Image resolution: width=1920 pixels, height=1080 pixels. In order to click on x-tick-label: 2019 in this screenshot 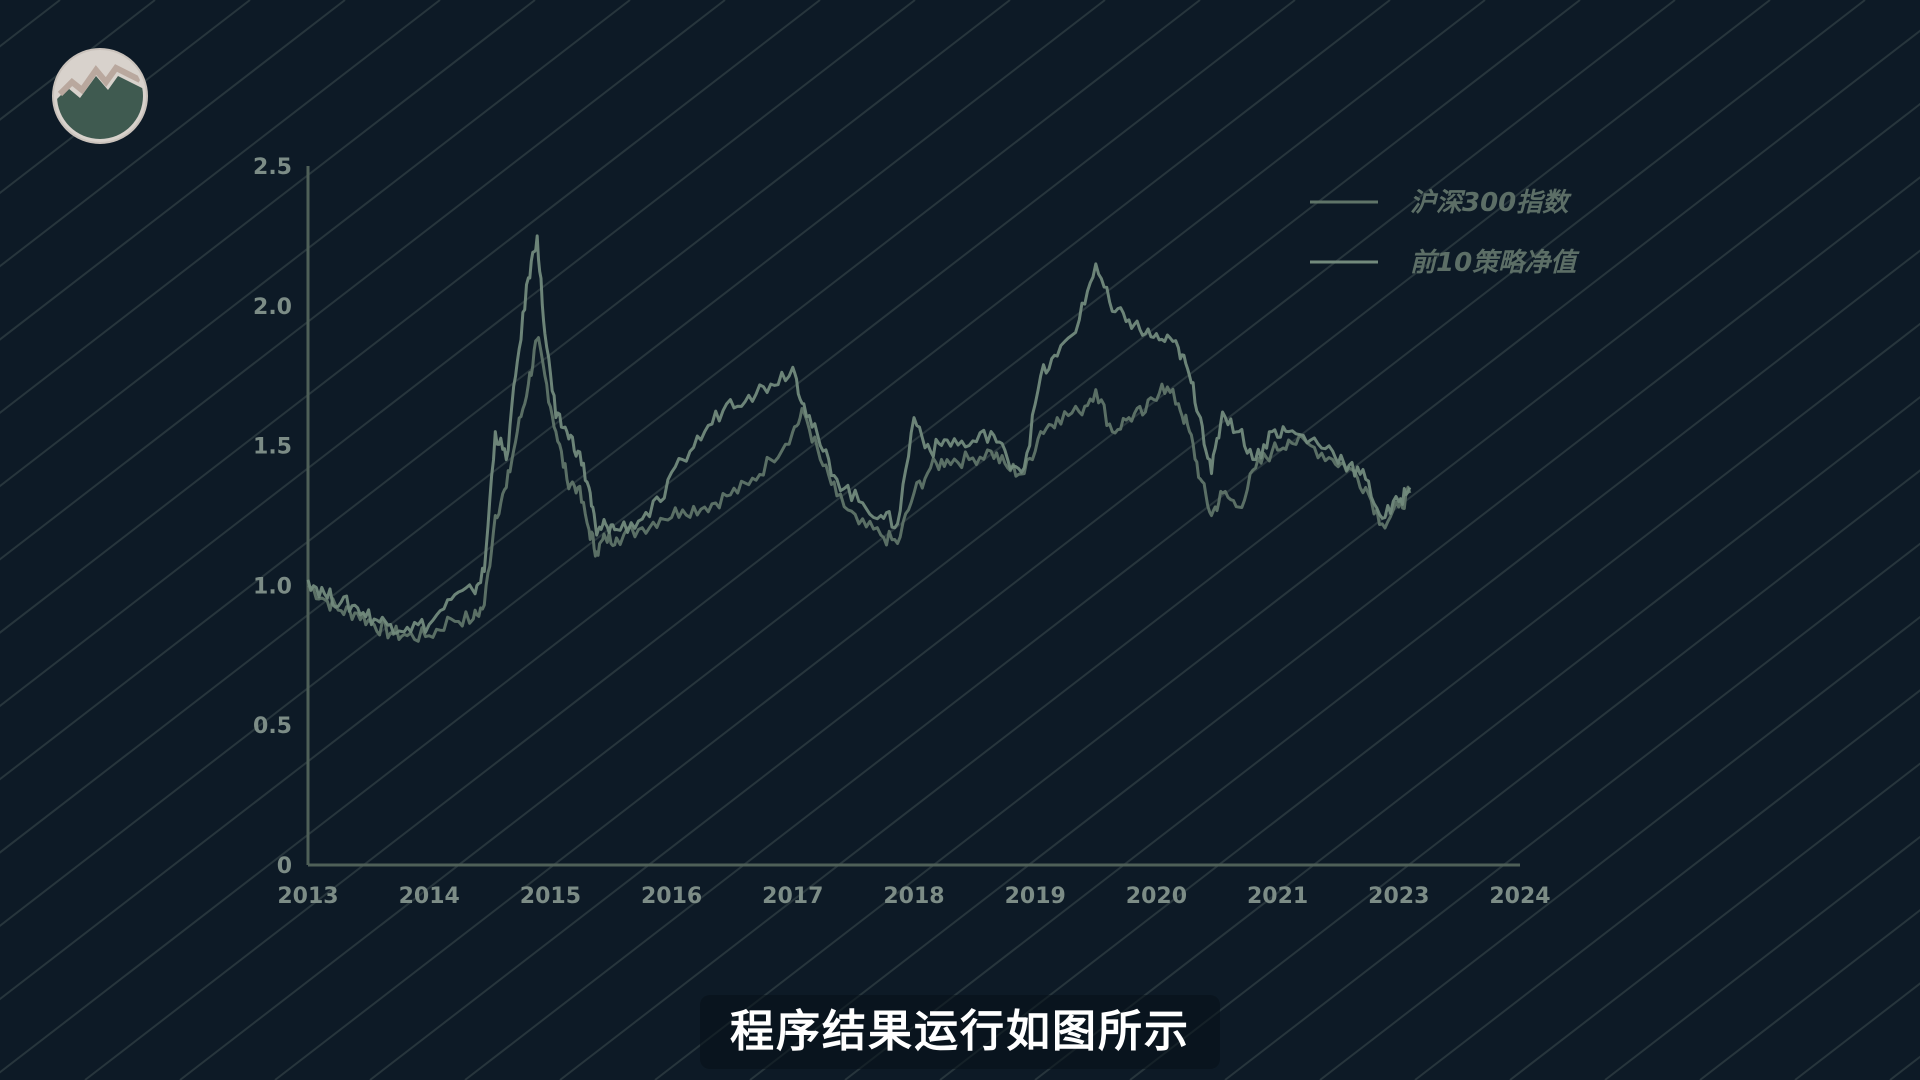, I will do `click(1035, 896)`.